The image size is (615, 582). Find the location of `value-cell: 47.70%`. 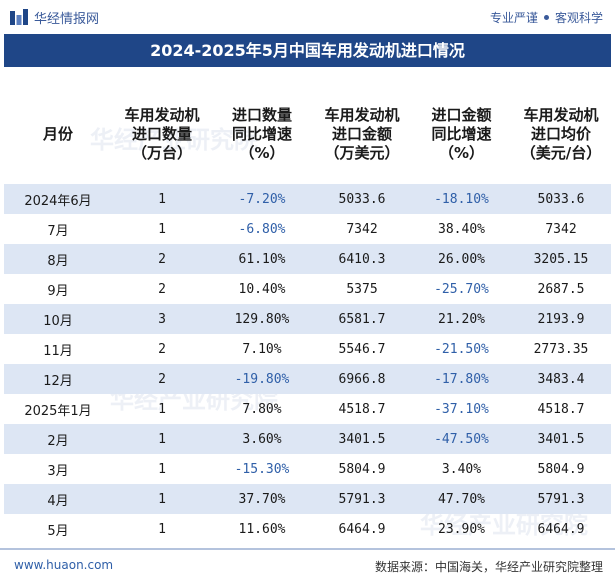

value-cell: 47.70% is located at coordinates (461, 499).